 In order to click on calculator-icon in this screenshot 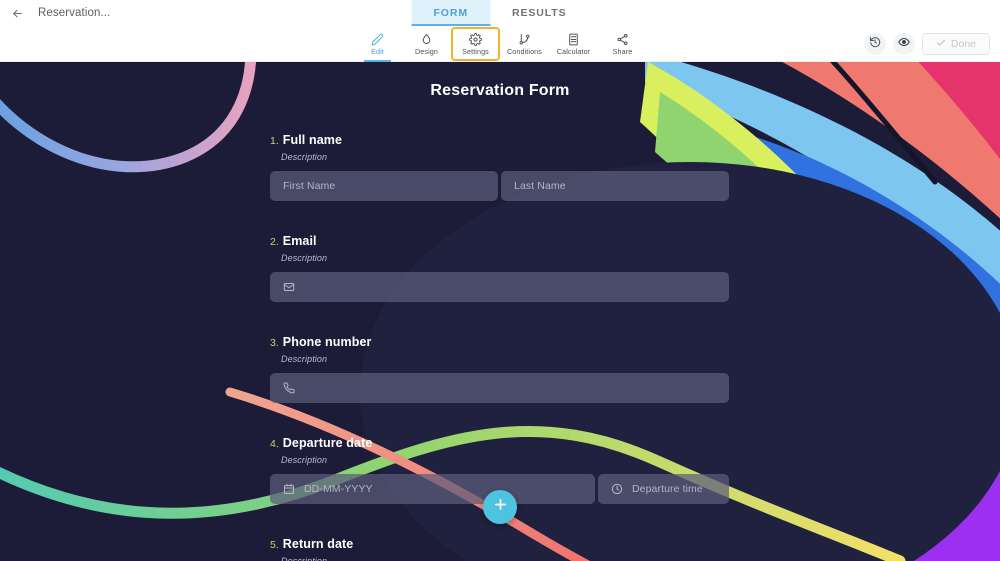, I will do `click(573, 39)`.